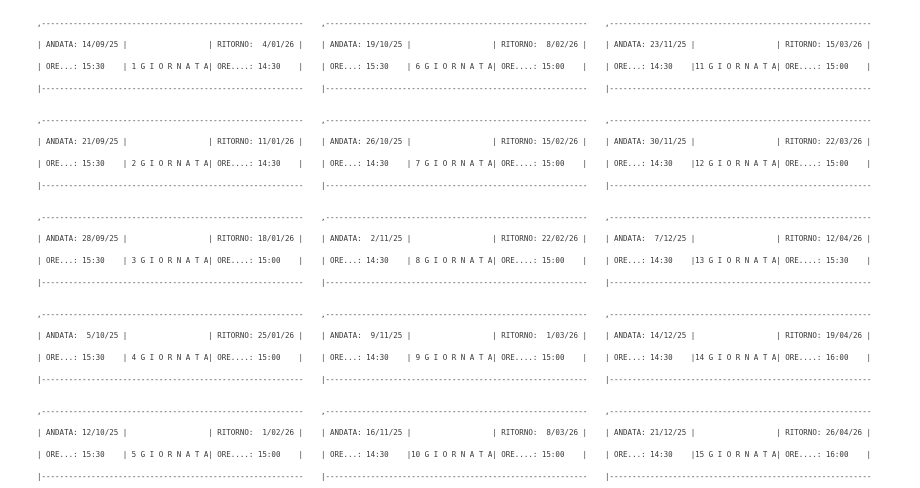  I want to click on giornata-title: 12 G I O R N A T A, so click(735, 163).